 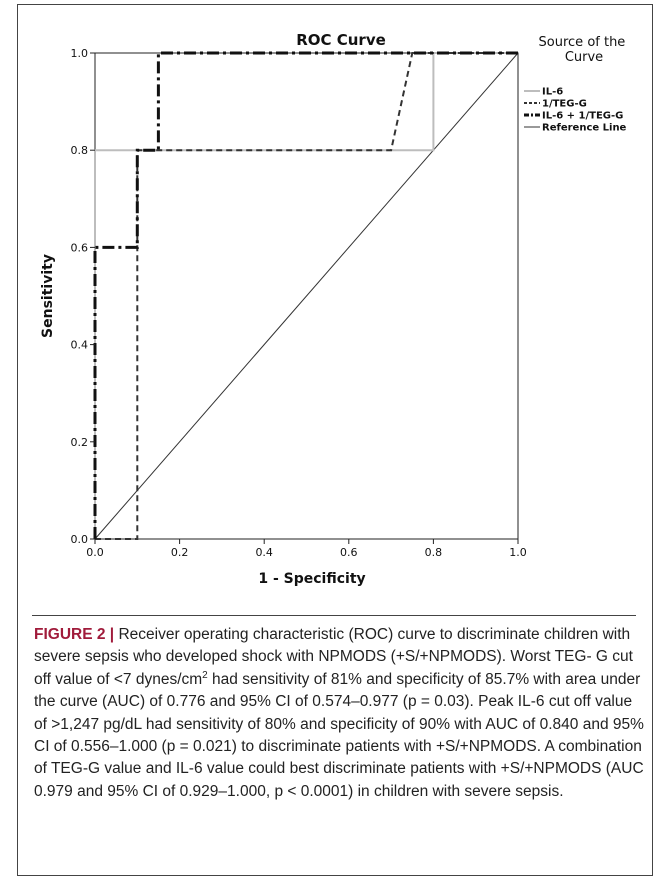 I want to click on caption-divider, so click(x=334, y=615).